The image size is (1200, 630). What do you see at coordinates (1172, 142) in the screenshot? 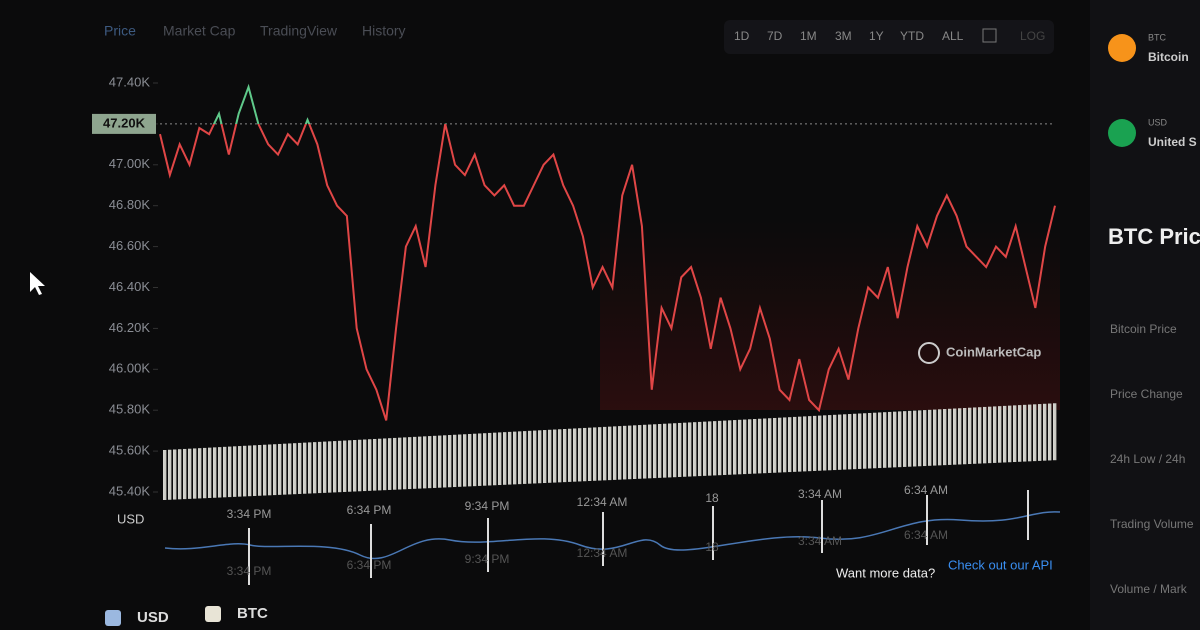
I see `coin-name: United S` at bounding box center [1172, 142].